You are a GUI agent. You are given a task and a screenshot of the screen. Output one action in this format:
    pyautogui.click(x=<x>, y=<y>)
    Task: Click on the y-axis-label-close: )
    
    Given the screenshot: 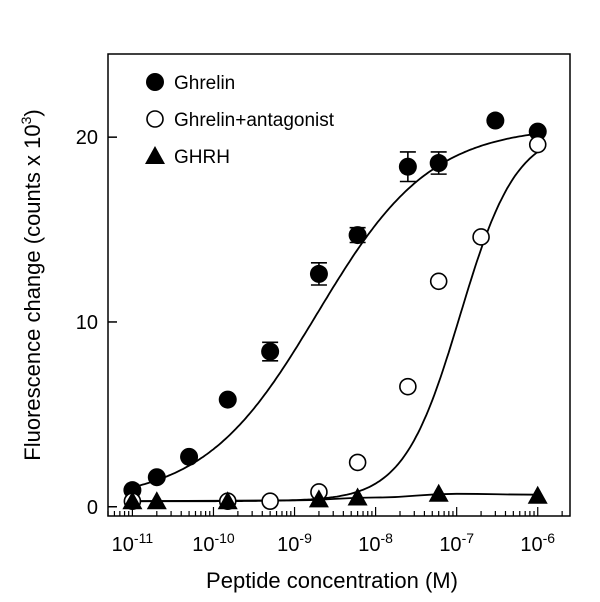 What is the action you would take?
    pyautogui.click(x=32, y=112)
    